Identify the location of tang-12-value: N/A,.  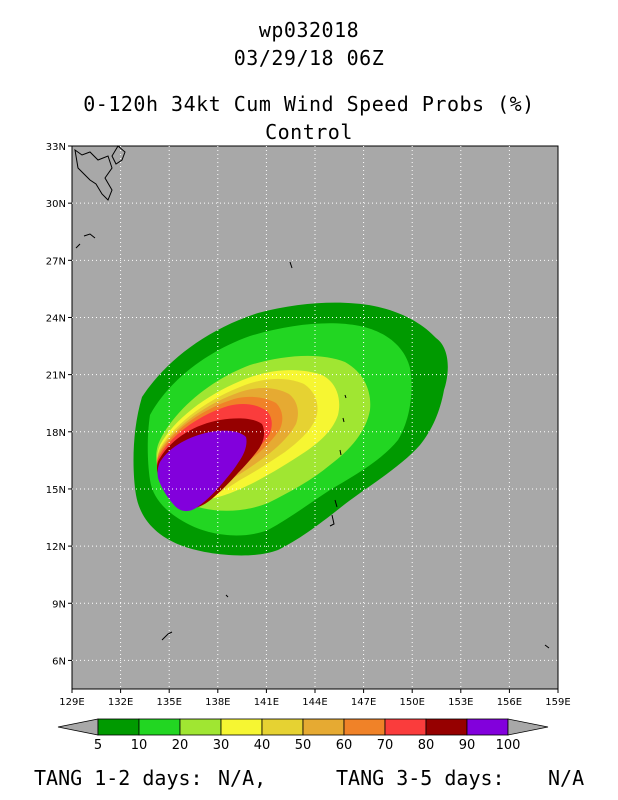
(242, 778).